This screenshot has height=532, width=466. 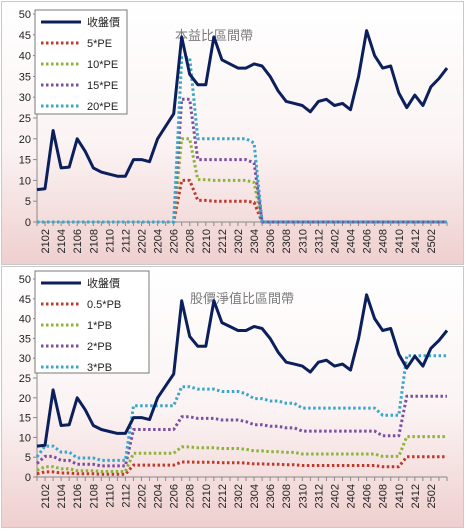 I want to click on legend-label: 3*PB, so click(x=99, y=368).